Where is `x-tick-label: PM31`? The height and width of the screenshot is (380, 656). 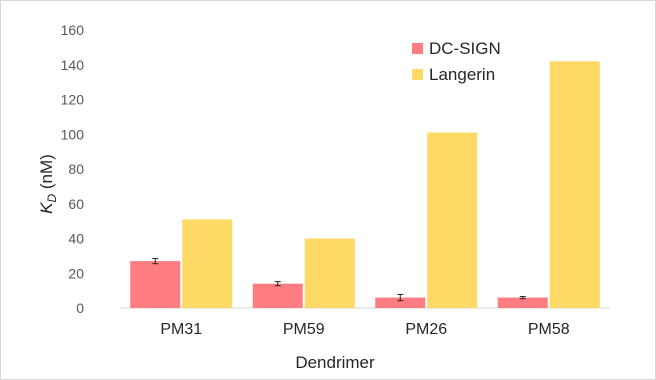
x-tick-label: PM31 is located at coordinates (181, 329).